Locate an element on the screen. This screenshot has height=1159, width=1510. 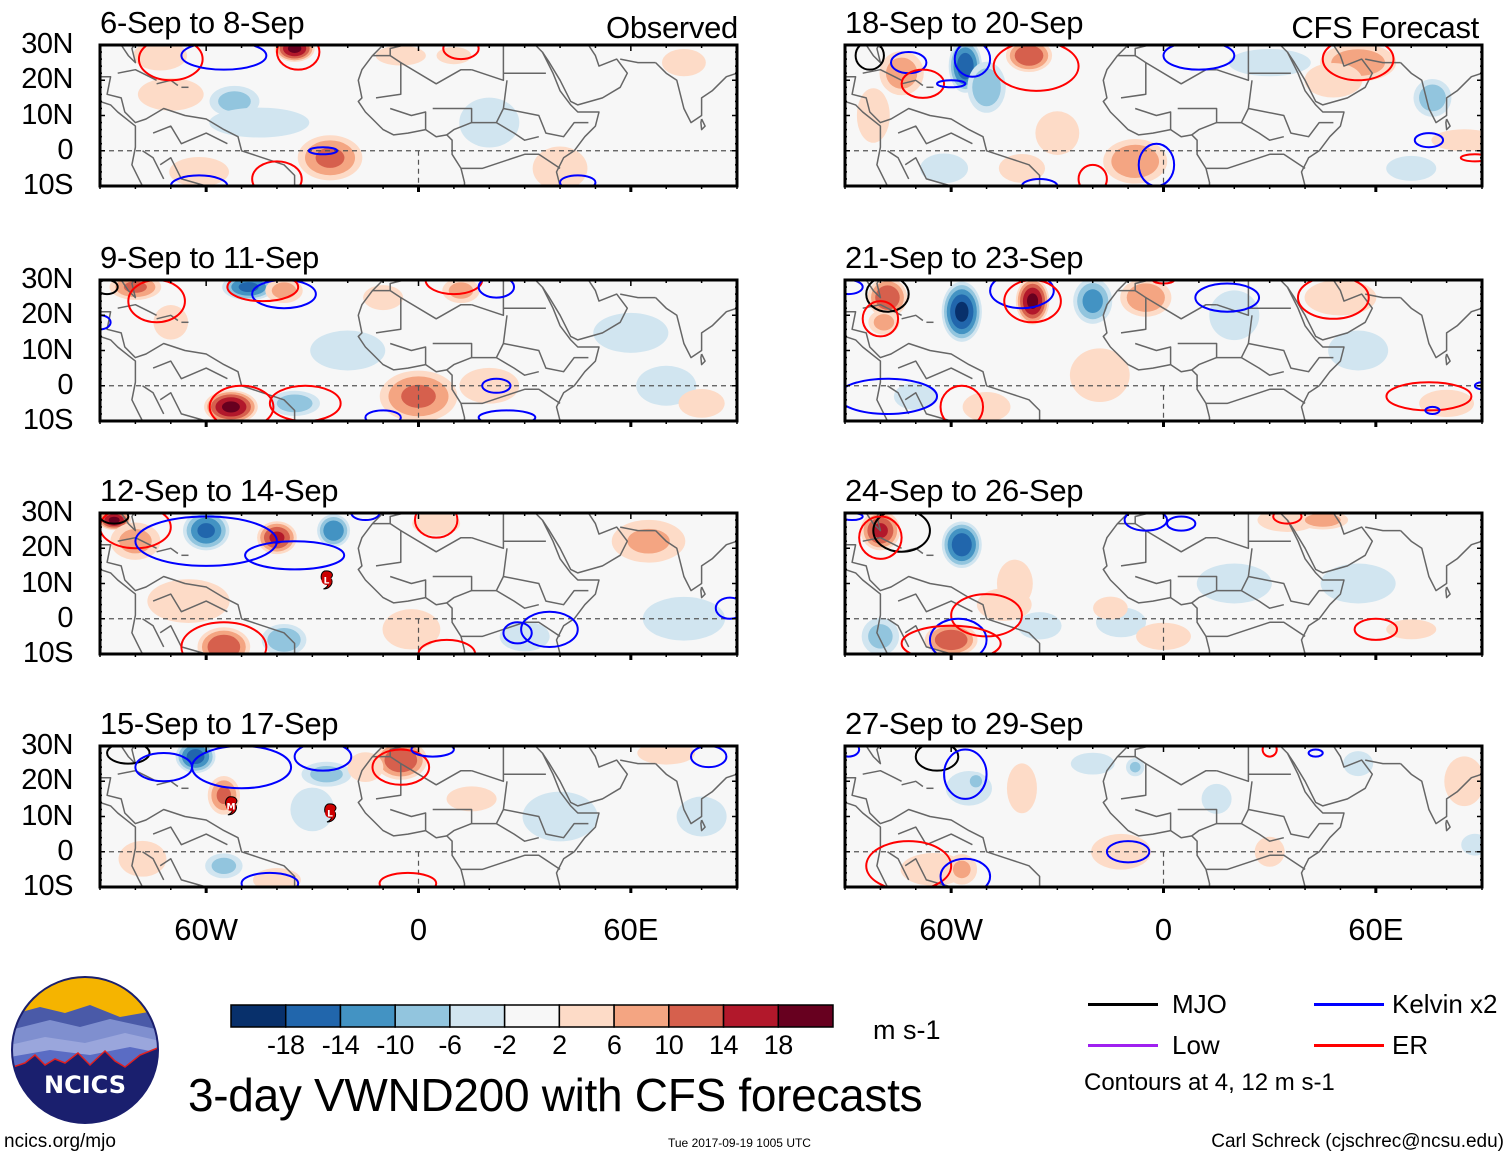
panel-title: 15-Sep to 17-Sep is located at coordinates (219, 723).